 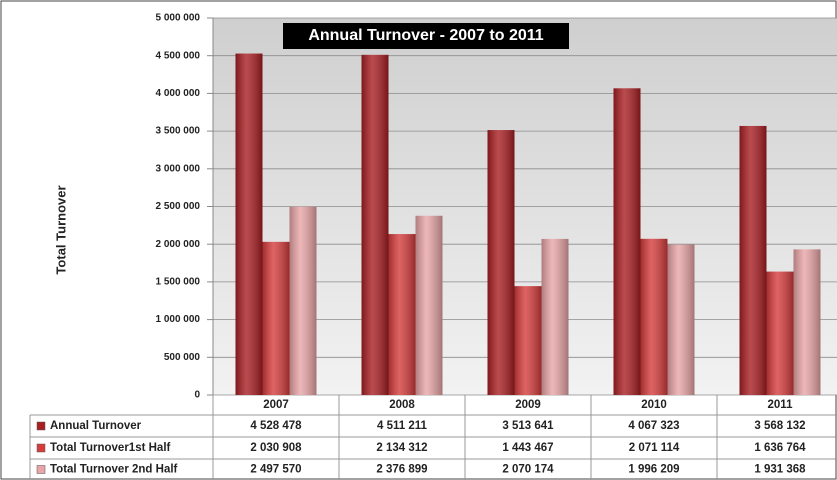 I want to click on table-value: 4 528 478, so click(x=276, y=426).